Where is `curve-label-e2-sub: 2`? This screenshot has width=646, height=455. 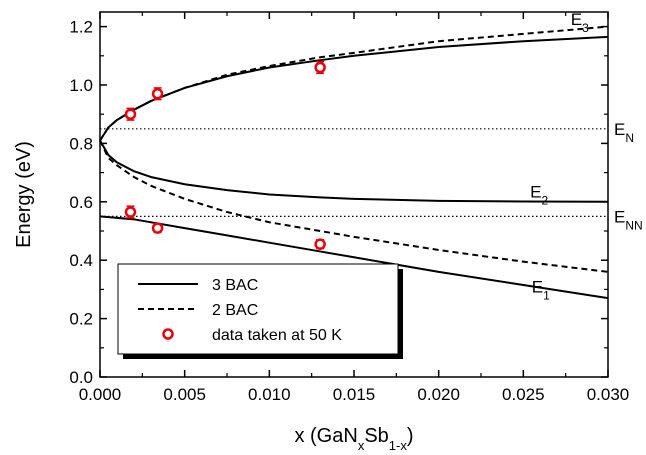 curve-label-e2-sub: 2 is located at coordinates (544, 200).